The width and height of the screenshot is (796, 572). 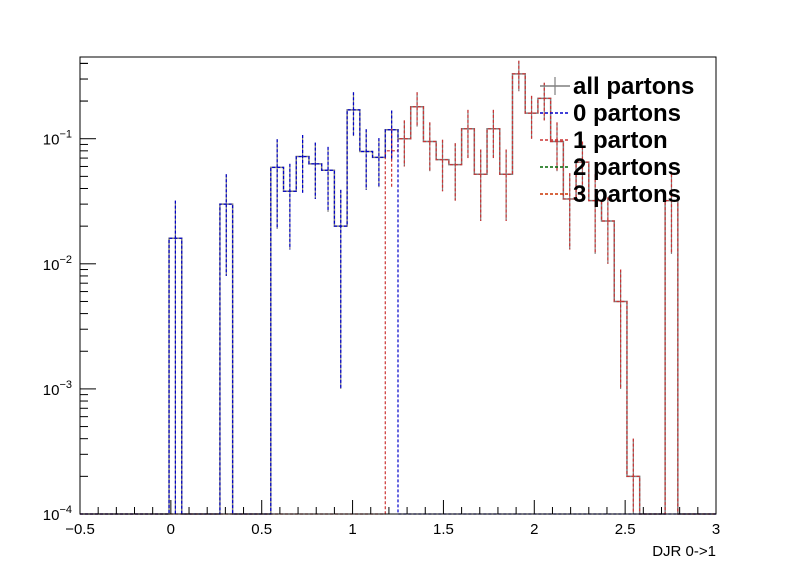 I want to click on legend-item: 1 parton, so click(x=604, y=140).